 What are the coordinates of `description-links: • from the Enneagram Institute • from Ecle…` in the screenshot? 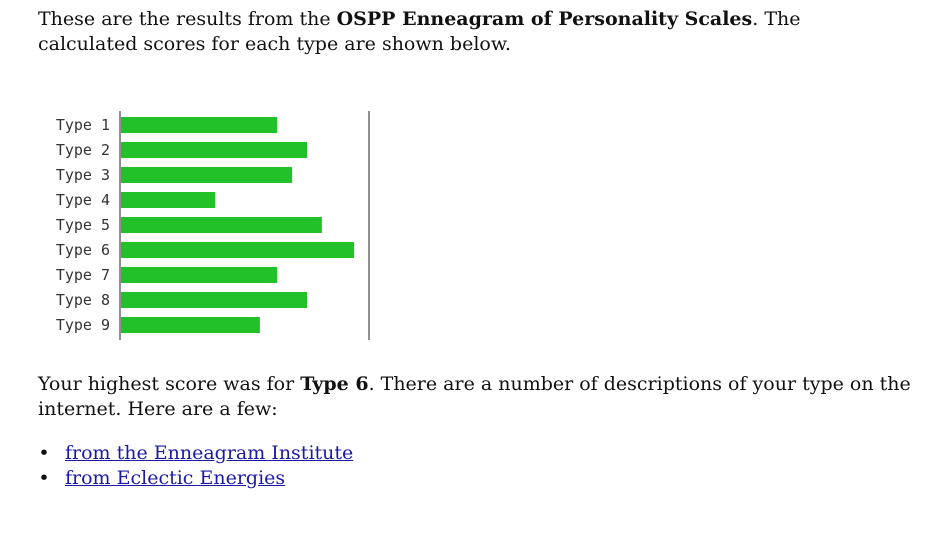 It's located at (195, 466).